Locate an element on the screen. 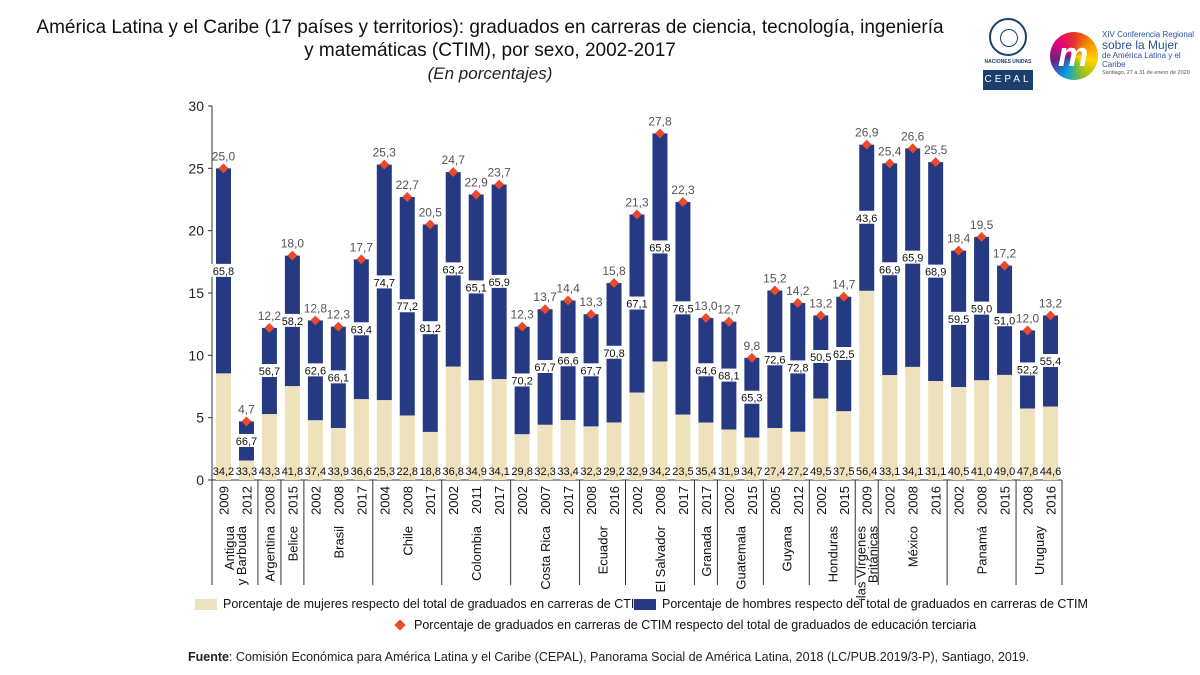  men-value-label: 72,8 is located at coordinates (797, 368).